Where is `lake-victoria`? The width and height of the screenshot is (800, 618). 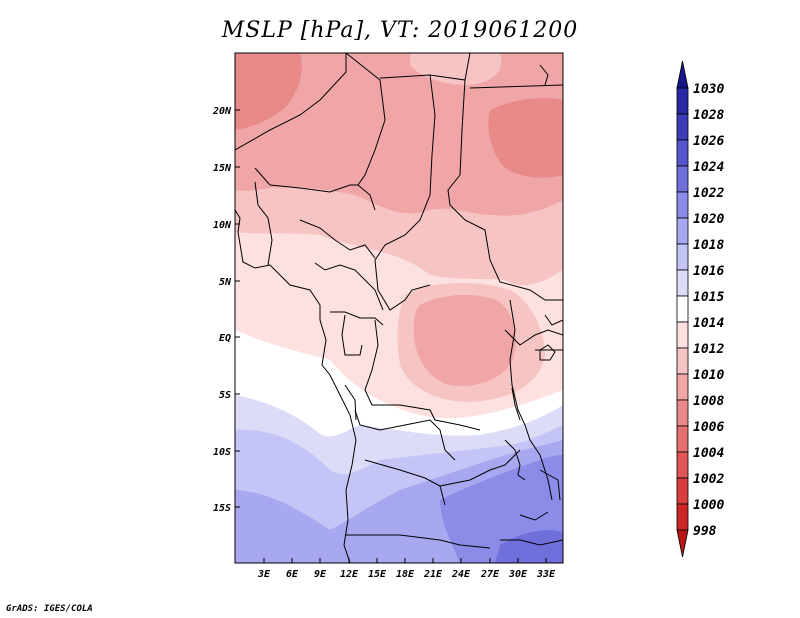
lake-victoria is located at coordinates (547, 352).